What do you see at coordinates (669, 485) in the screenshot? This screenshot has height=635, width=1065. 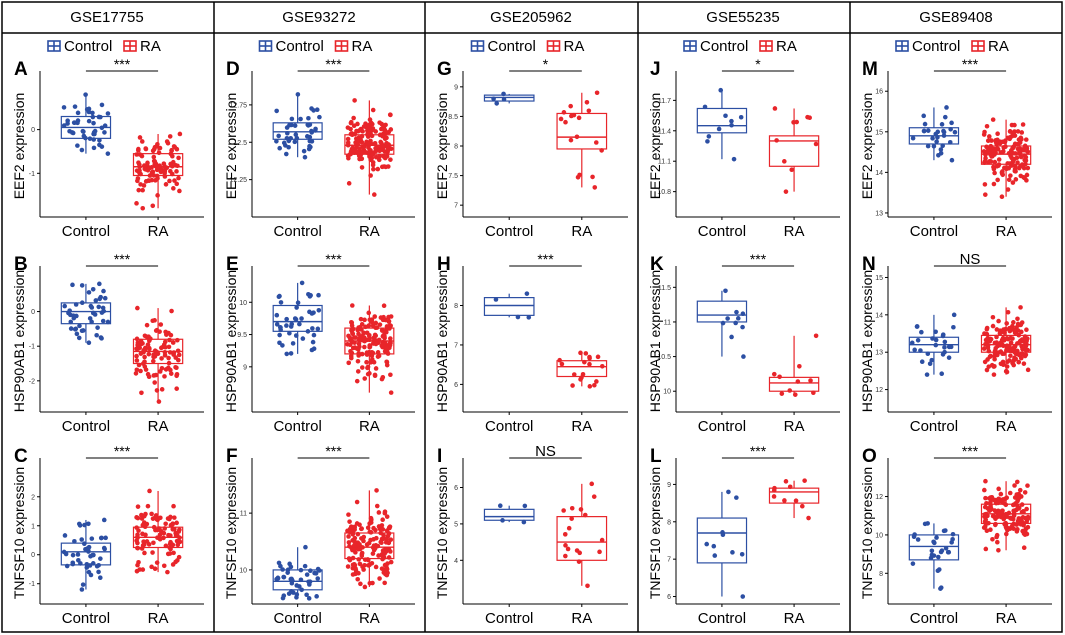 I see `y-tick-label: 9` at bounding box center [669, 485].